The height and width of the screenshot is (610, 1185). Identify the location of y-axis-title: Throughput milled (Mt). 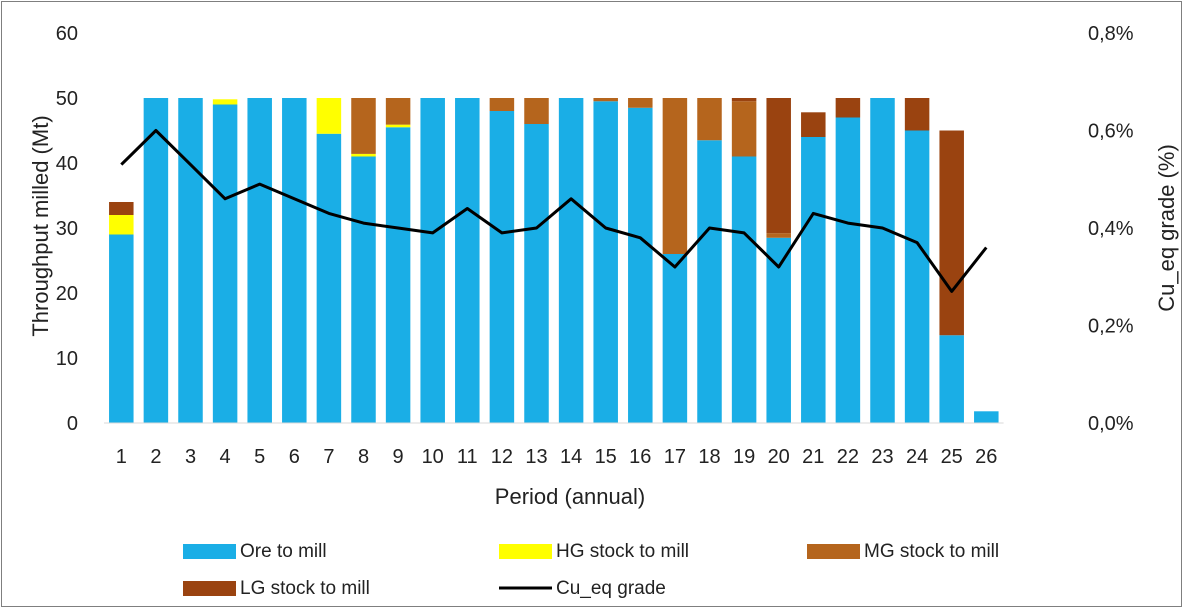
(40, 225).